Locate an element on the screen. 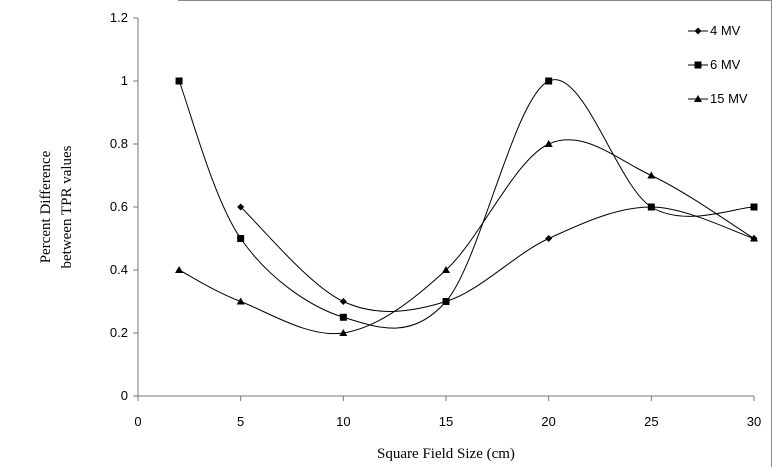 The image size is (772, 467). y-tick-label: 1.2 is located at coordinates (119, 17).